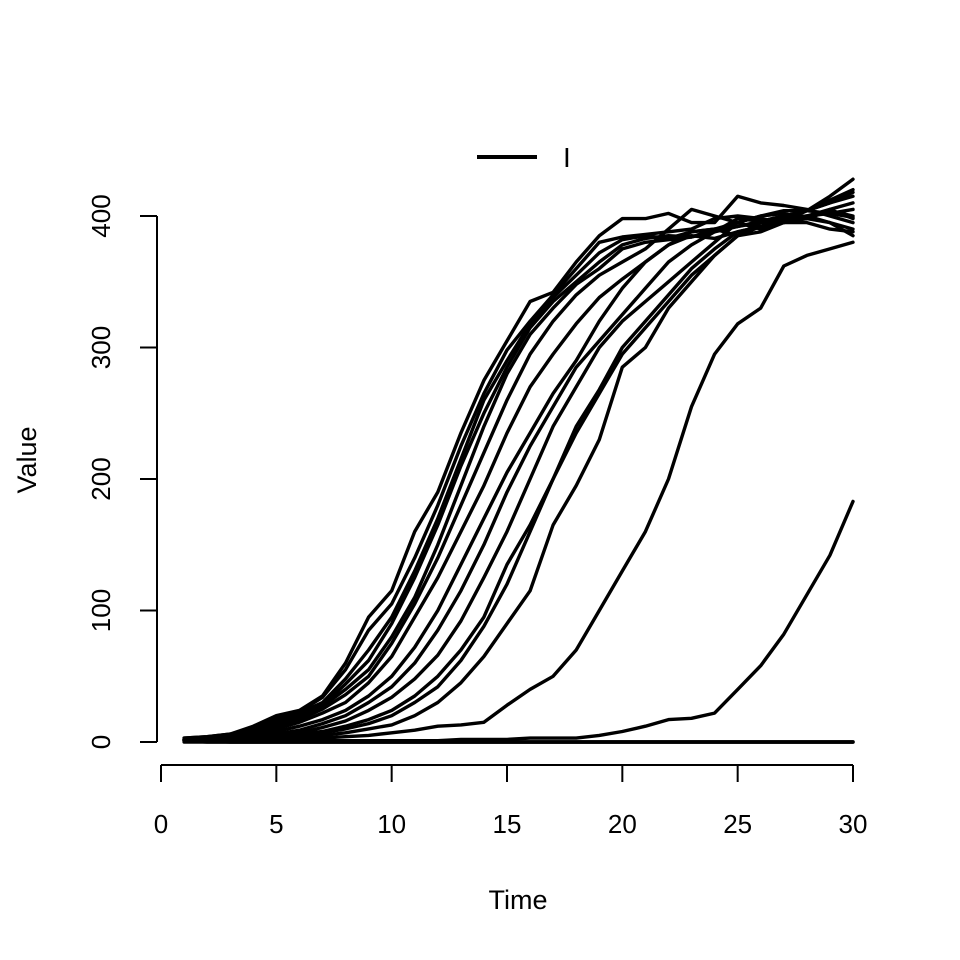  I want to click on x-tick-label: 0, so click(161, 824).